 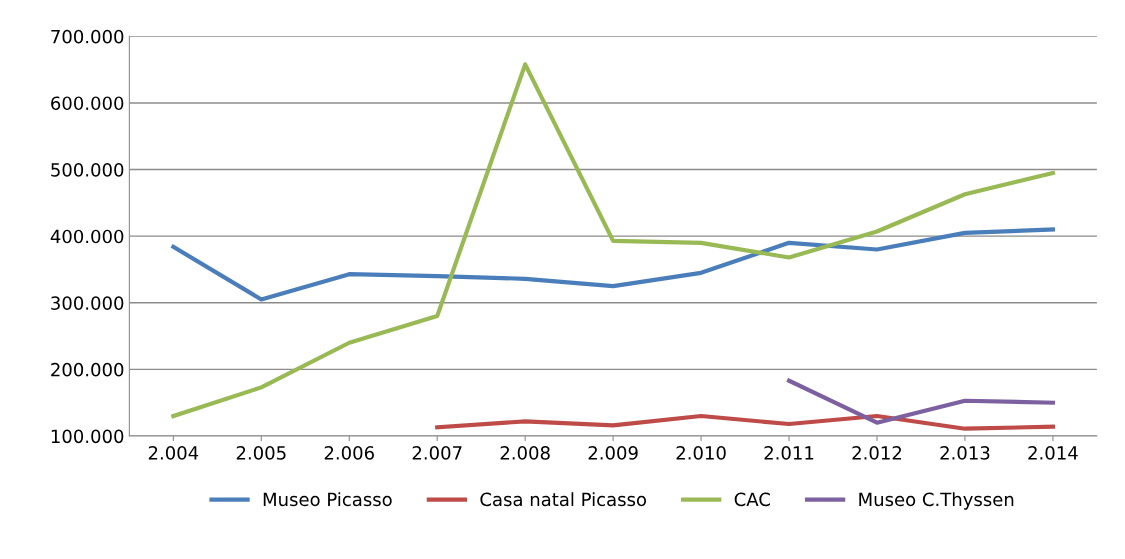 I want to click on x-tick-label: 2.004, so click(x=173, y=453).